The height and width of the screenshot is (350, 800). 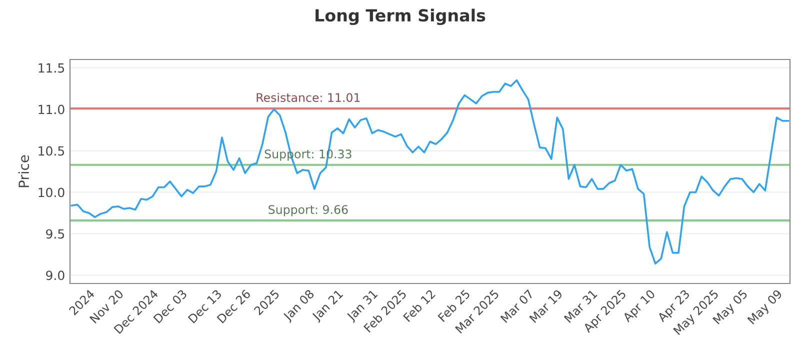 What do you see at coordinates (51, 193) in the screenshot?
I see `y-tick-label: 10.0` at bounding box center [51, 193].